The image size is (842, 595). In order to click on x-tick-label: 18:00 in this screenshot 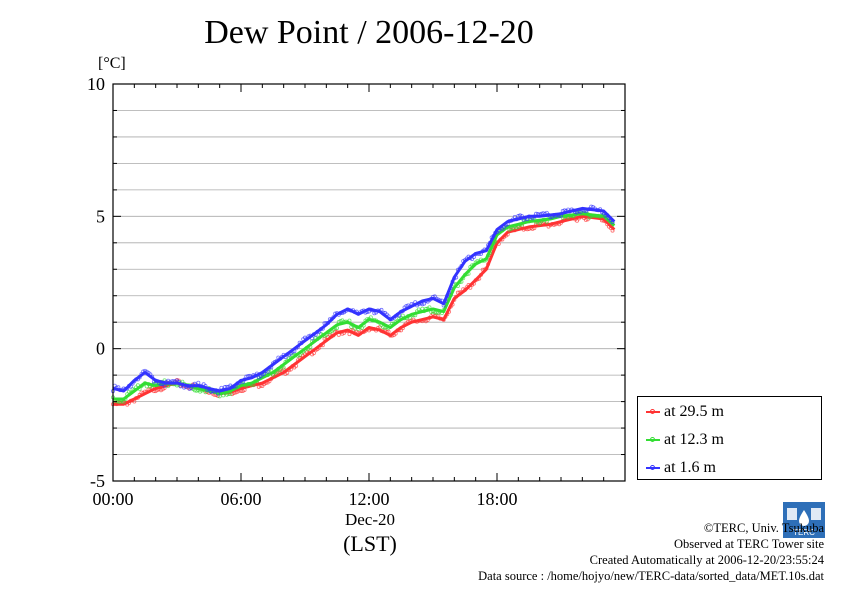, I will do `click(496, 499)`.